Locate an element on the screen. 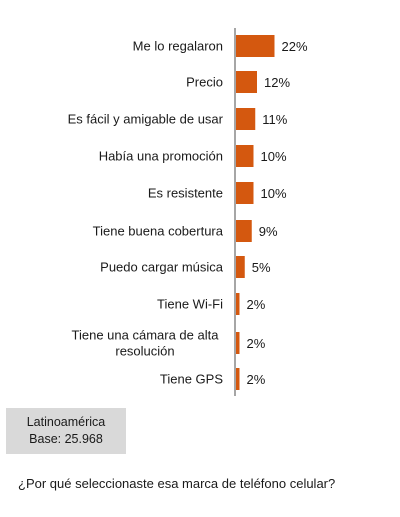  value-labels: 22% 12% 11% 10% 10% 9% 5% 2% 2% 2% is located at coordinates (277, 213).